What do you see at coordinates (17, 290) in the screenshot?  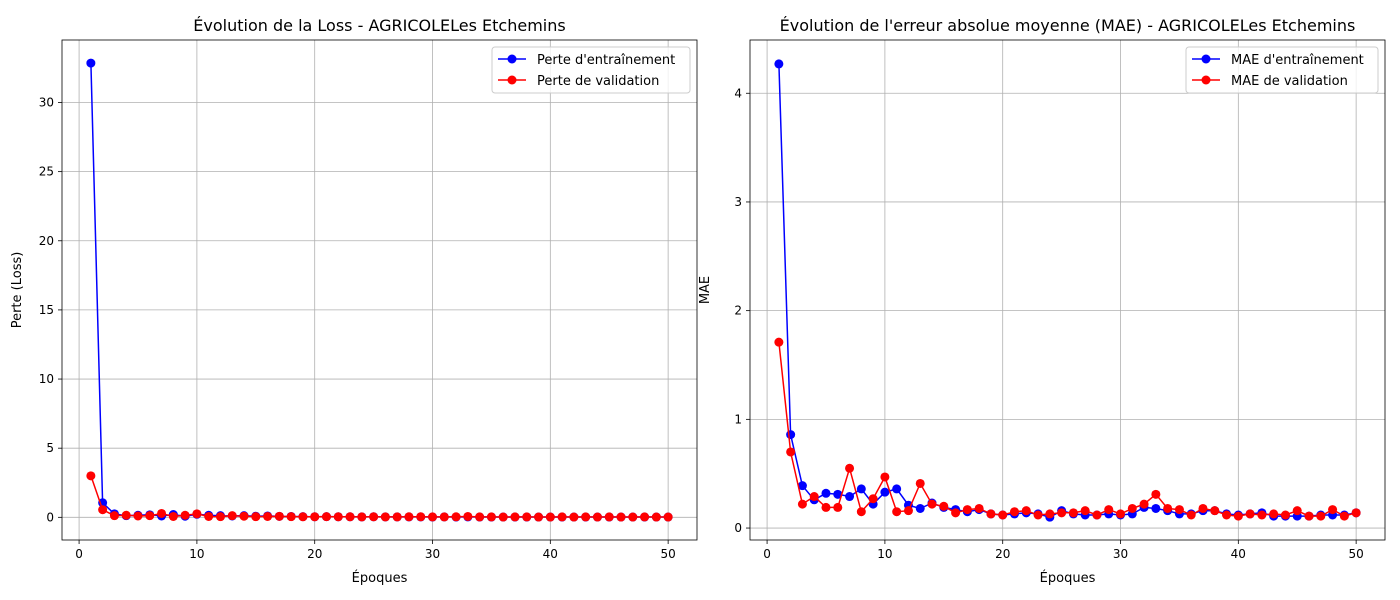 I see `loss-chart-ylabel: Perte (Loss)` at bounding box center [17, 290].